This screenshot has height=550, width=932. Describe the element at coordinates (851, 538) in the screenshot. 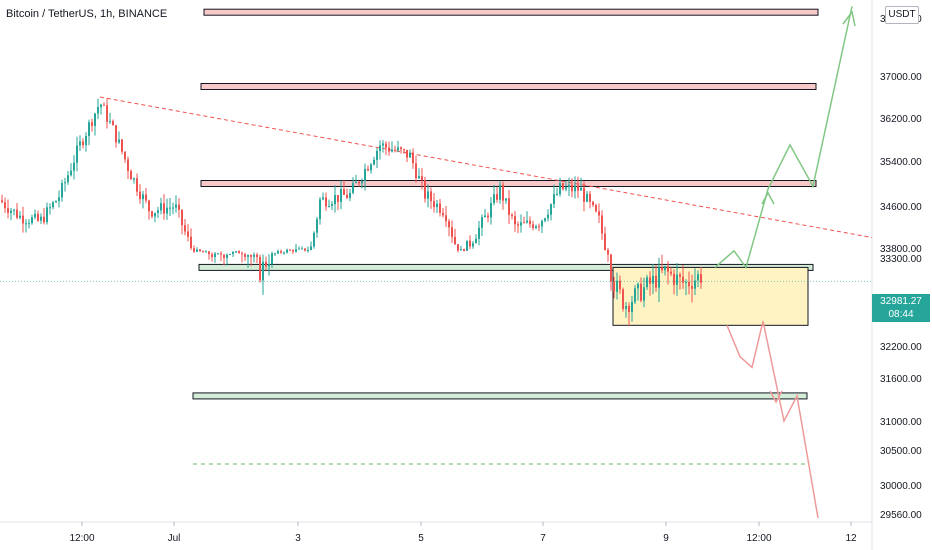

I see `x-tick-label: 12` at that location.